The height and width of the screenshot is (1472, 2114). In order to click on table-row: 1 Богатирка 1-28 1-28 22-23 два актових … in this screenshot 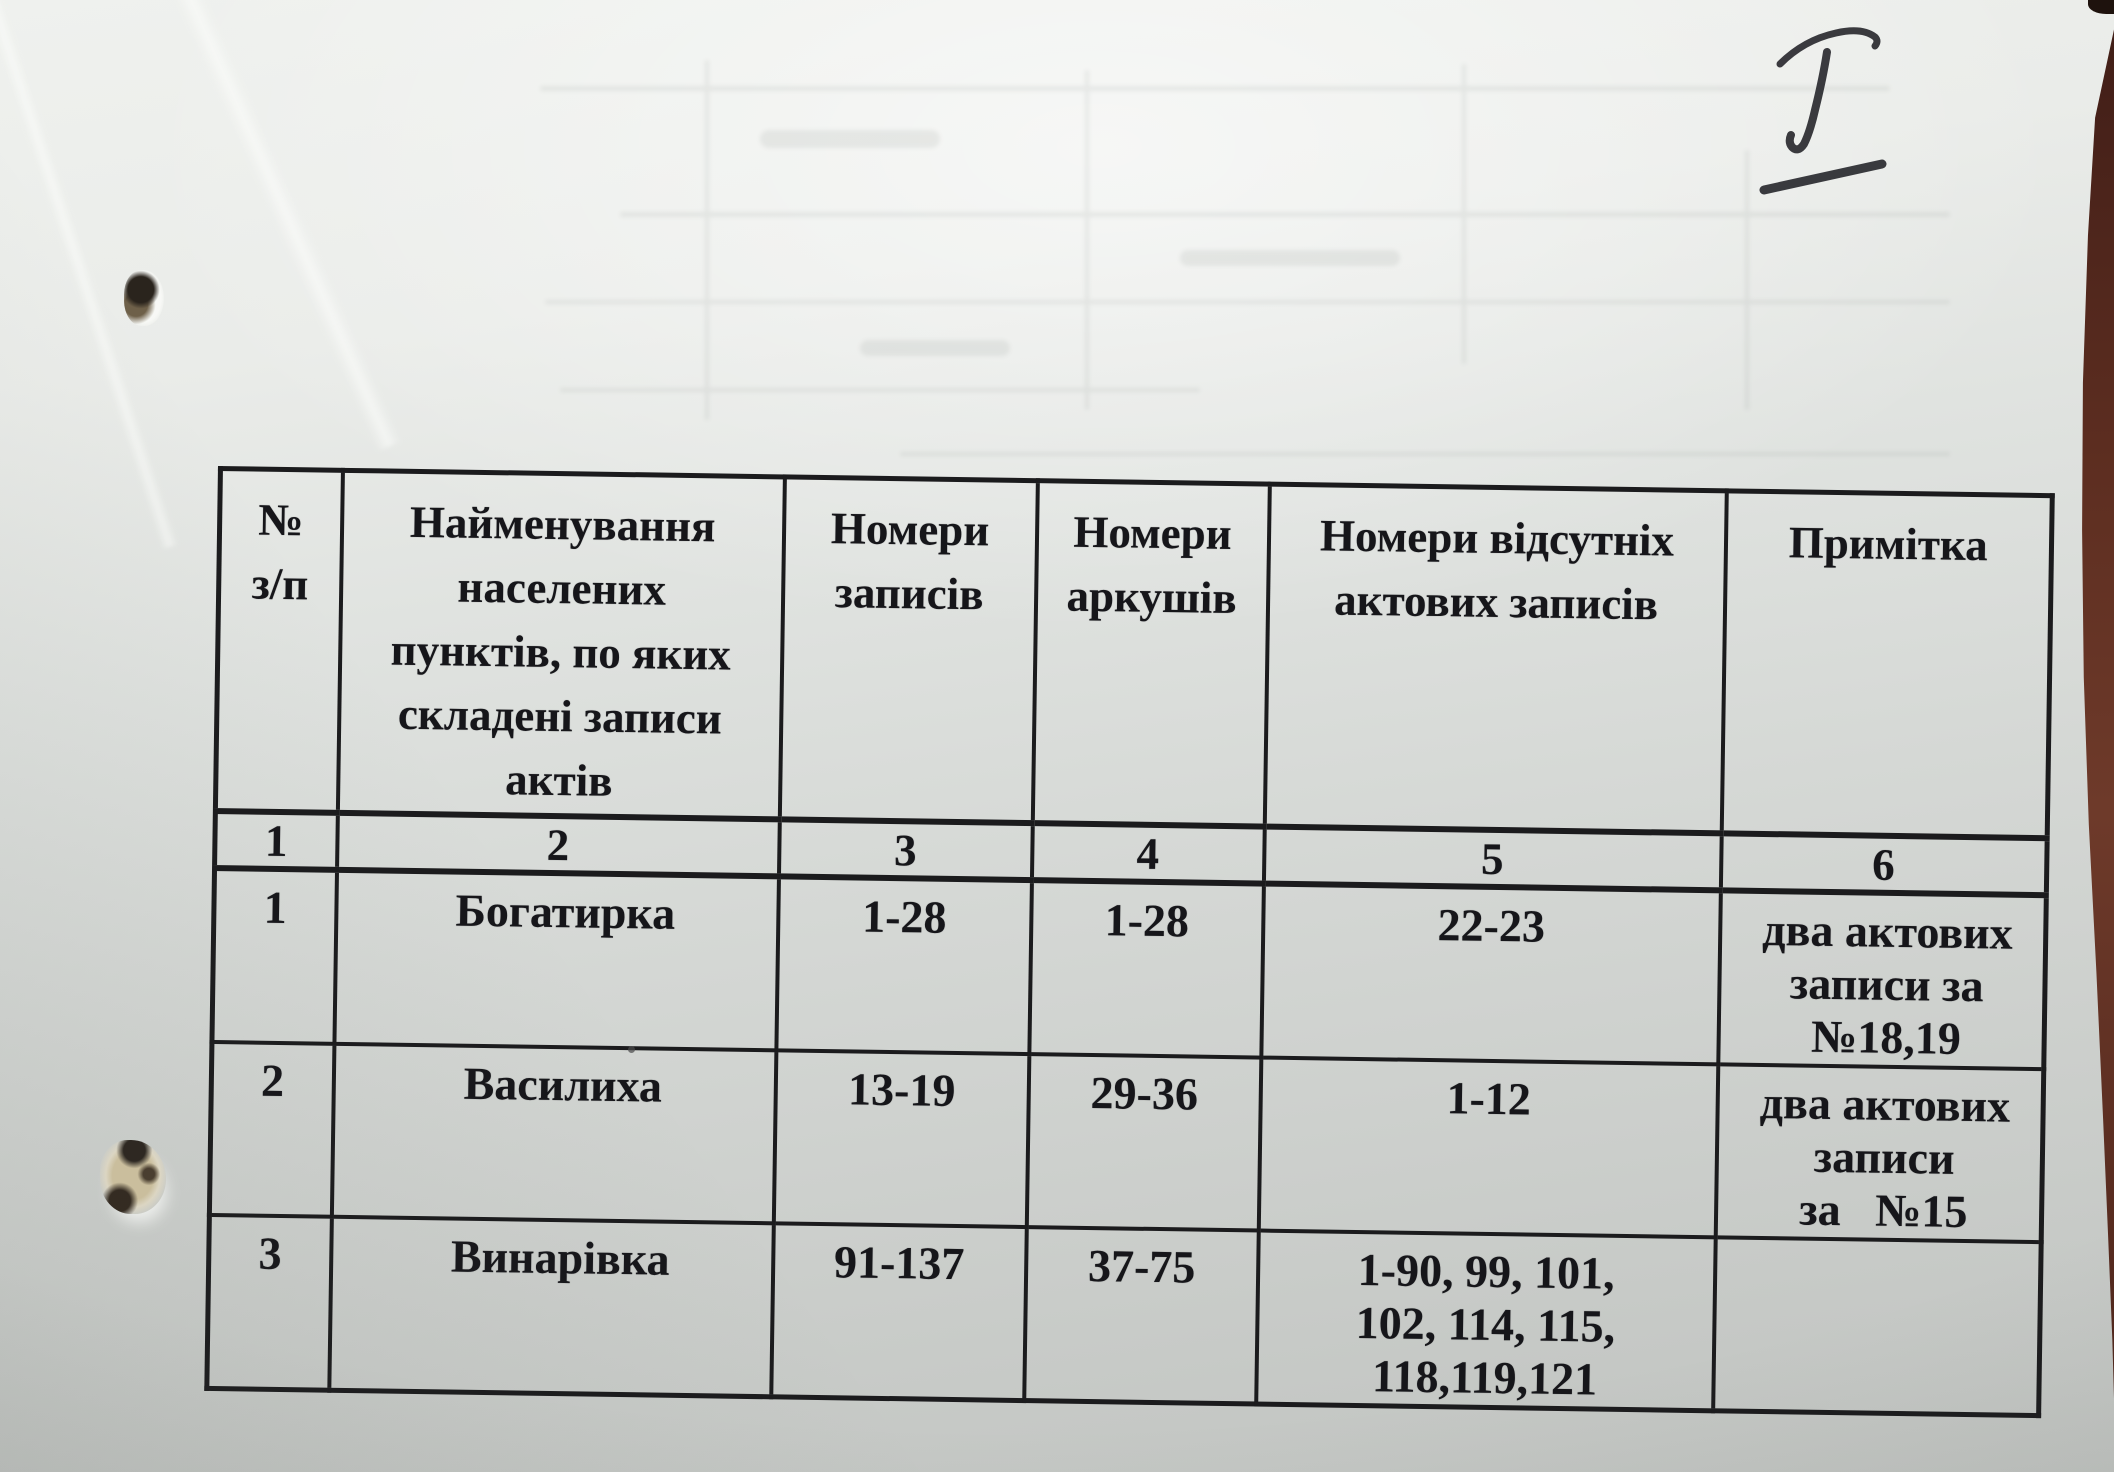, I will do `click(1129, 968)`.